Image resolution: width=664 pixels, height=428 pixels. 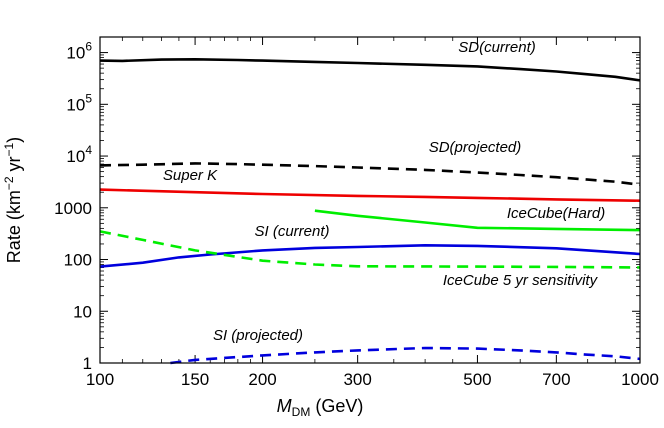 What do you see at coordinates (521, 280) in the screenshot?
I see `annotation-icecube-5yr: IceCube 5 yr sensitivity` at bounding box center [521, 280].